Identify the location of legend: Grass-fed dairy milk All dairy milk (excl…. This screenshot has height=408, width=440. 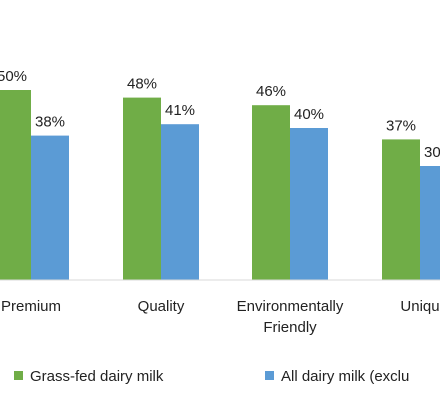
(211, 376).